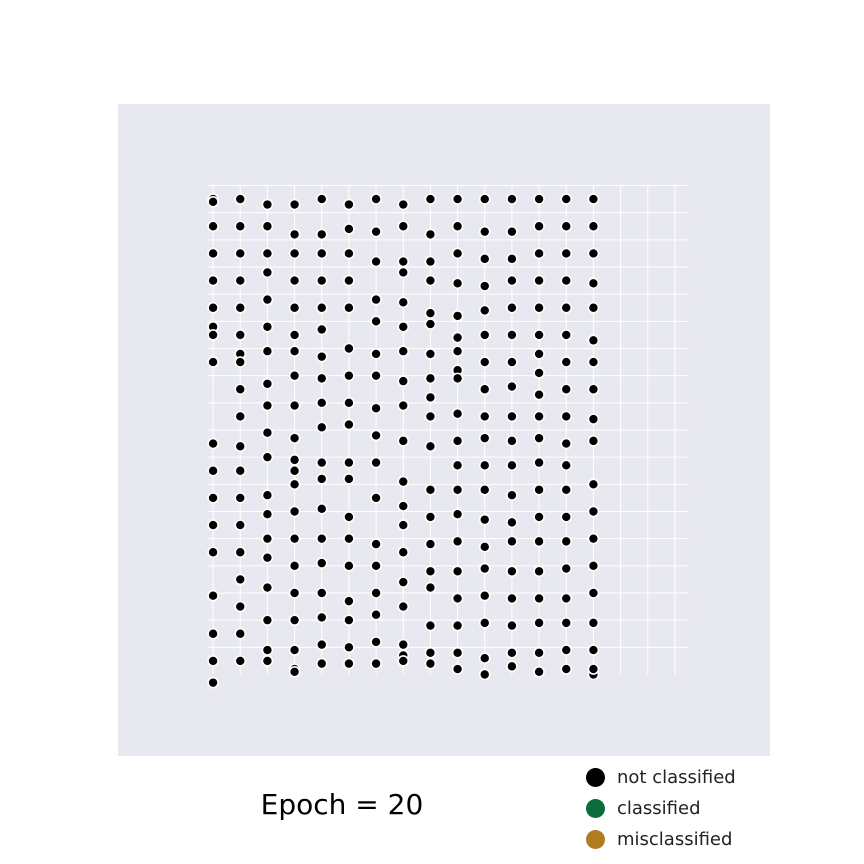 This screenshot has width=864, height=864. I want to click on legend: not classified classified misclassified, so click(661, 808).